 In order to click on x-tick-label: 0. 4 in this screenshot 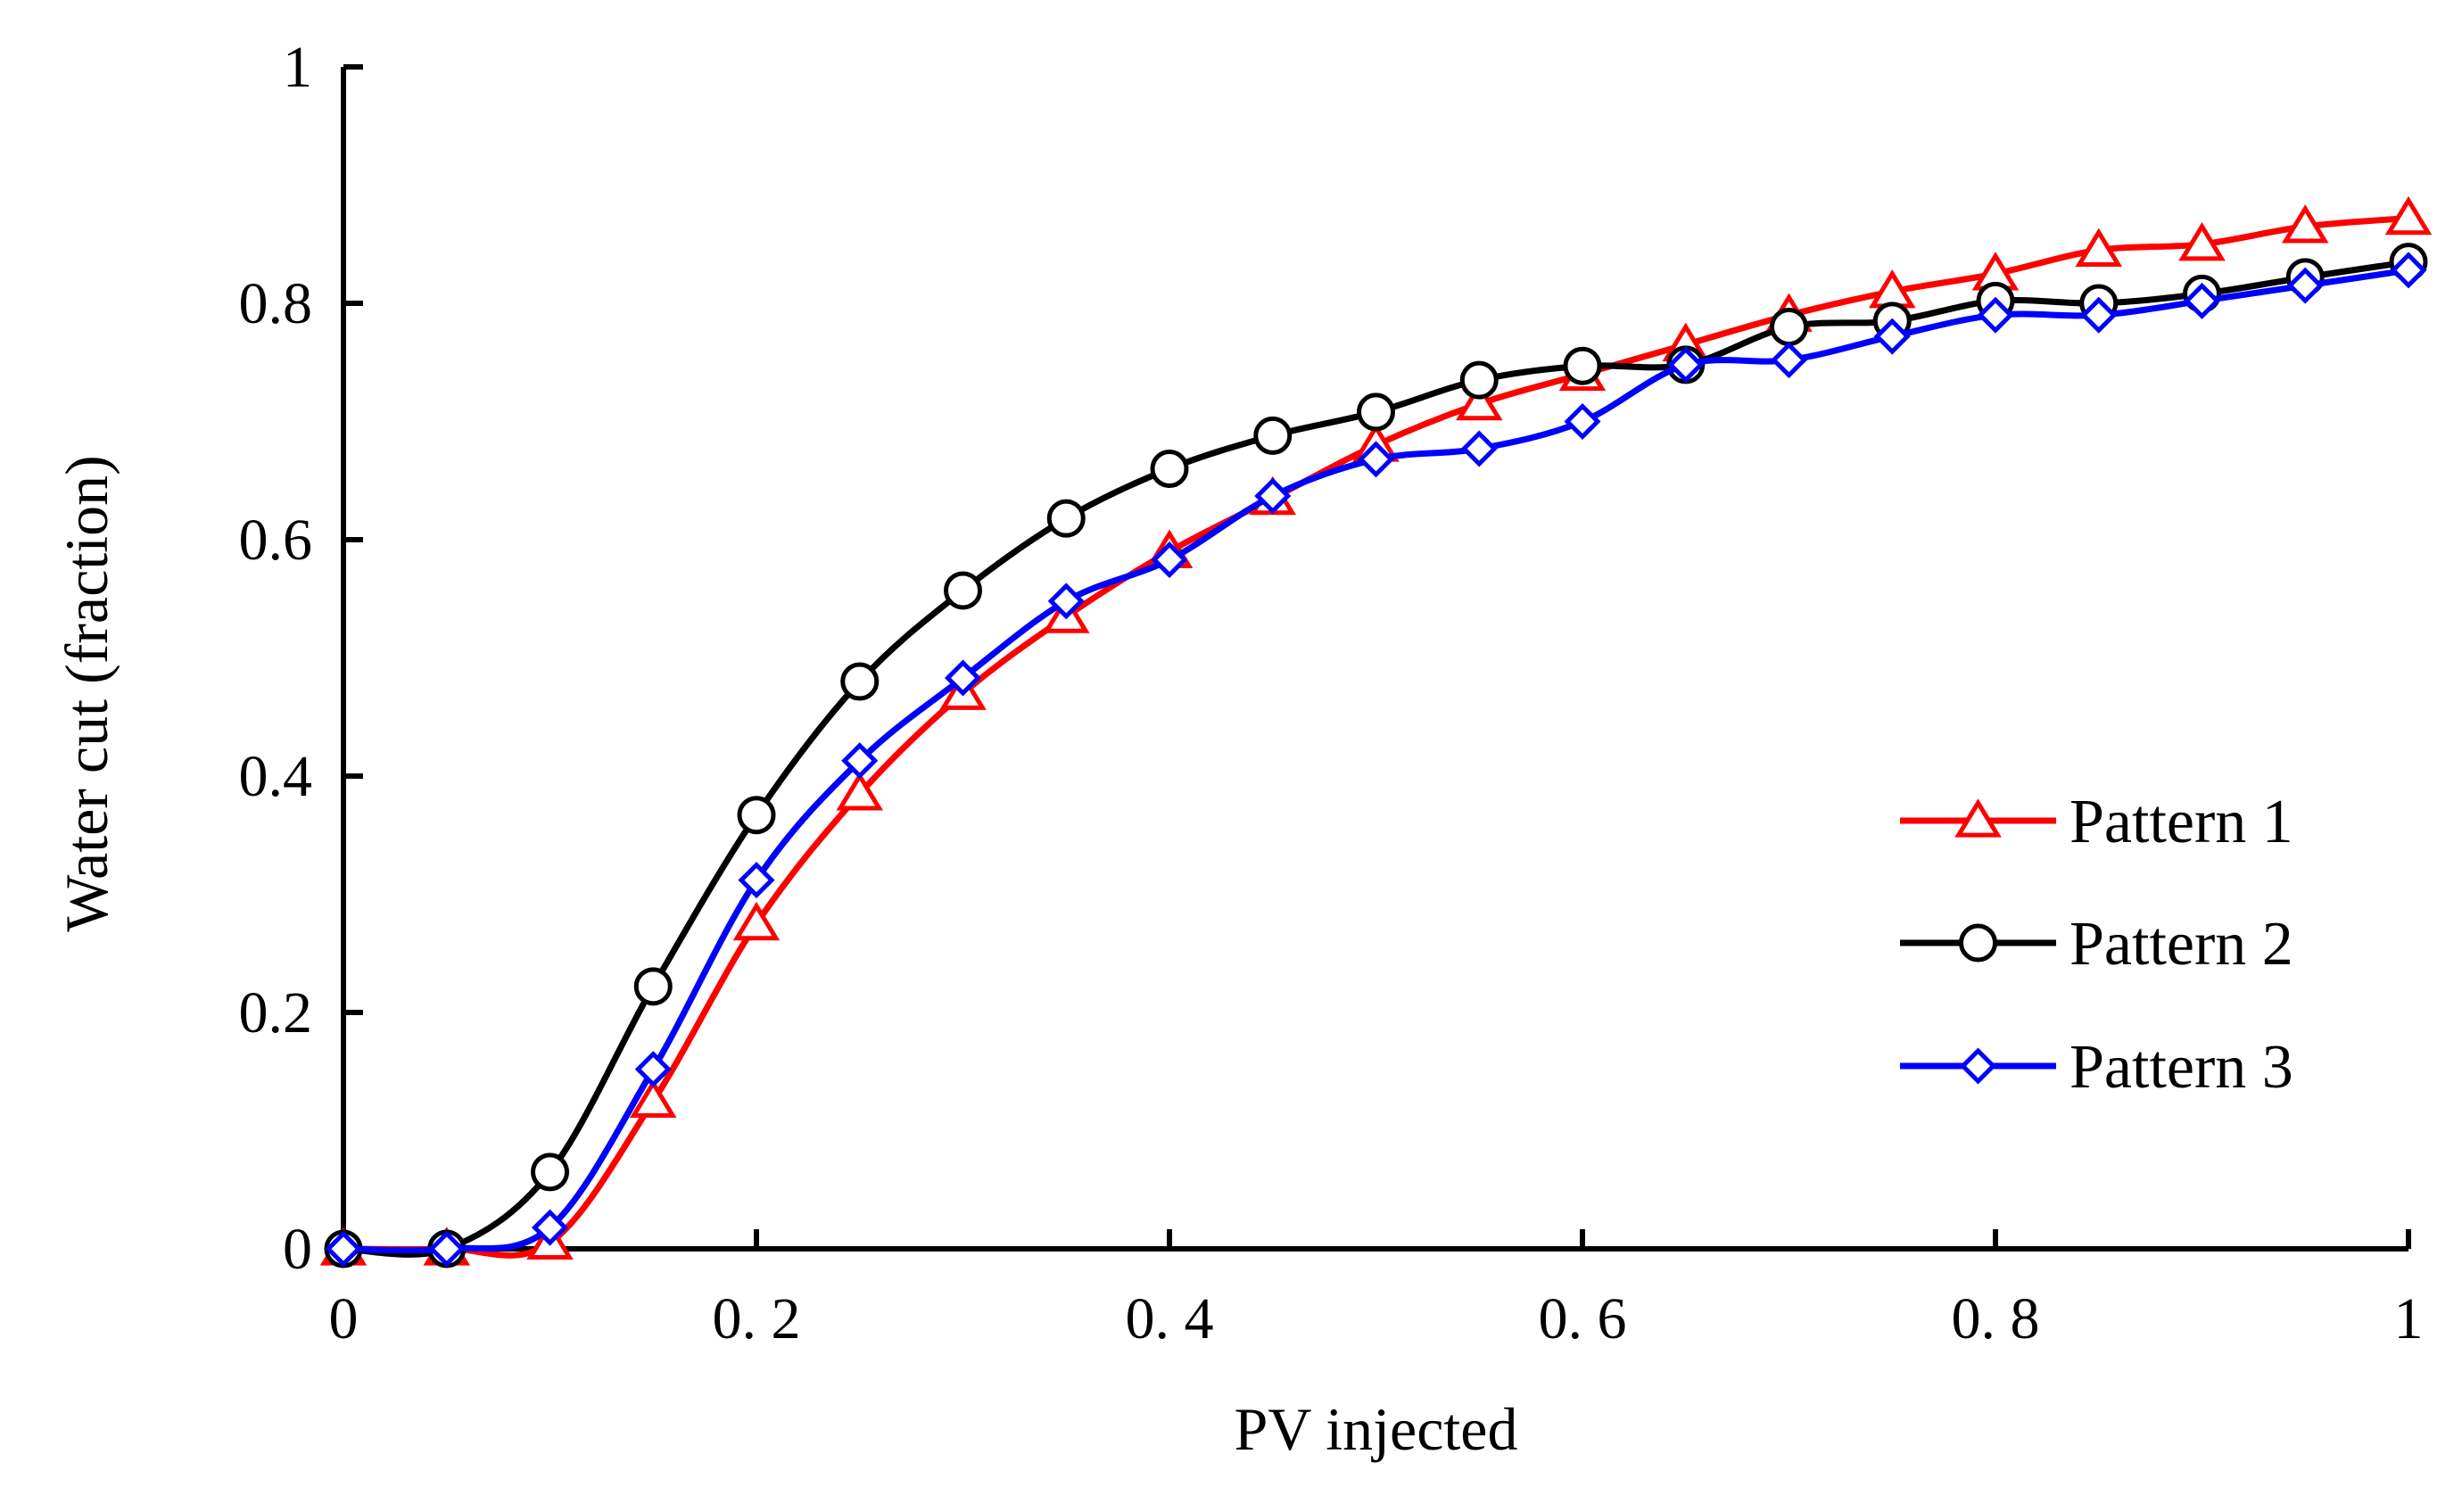, I will do `click(1170, 1318)`.